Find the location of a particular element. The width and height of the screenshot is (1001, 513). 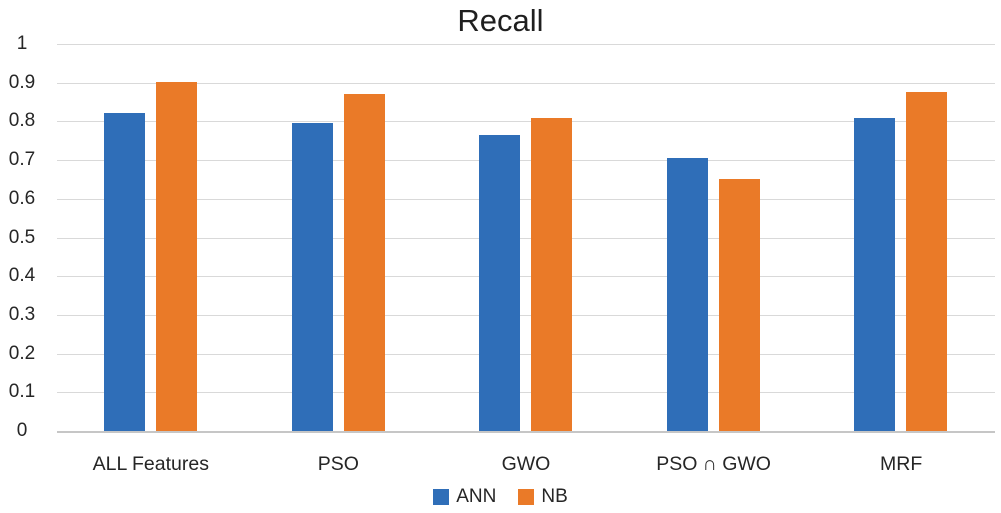

gridline-0.1 is located at coordinates (526, 392).